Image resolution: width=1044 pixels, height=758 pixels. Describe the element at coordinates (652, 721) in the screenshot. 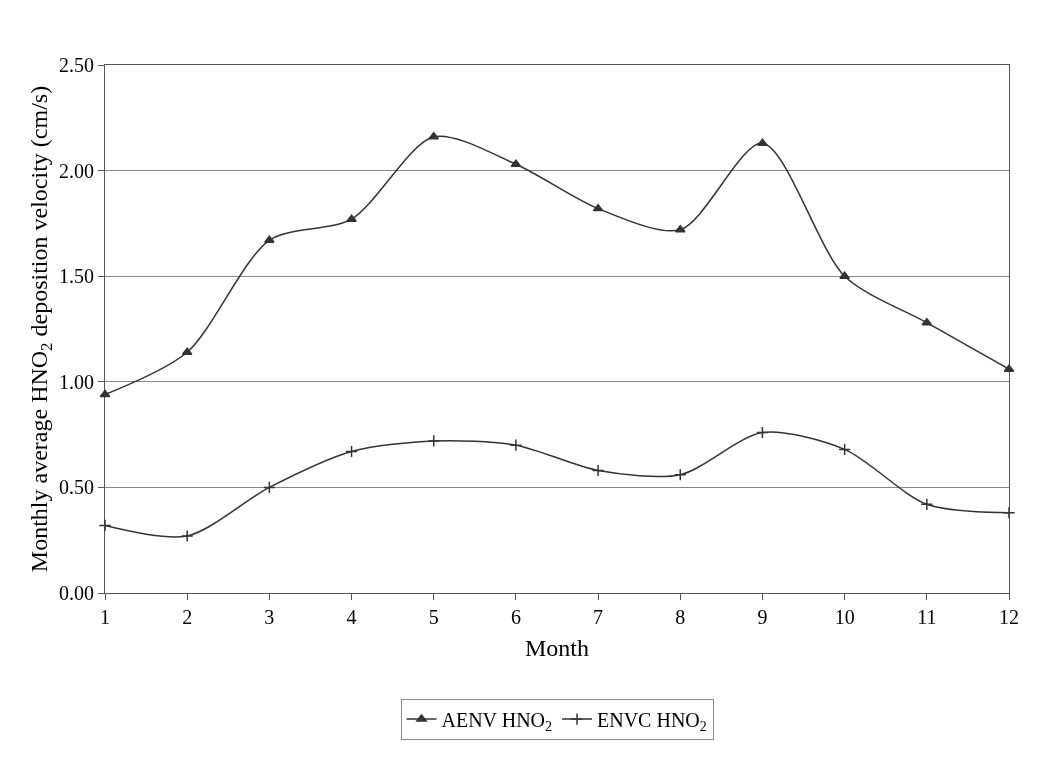

I see `legend-label: ENVC HNO$_{2}$` at that location.